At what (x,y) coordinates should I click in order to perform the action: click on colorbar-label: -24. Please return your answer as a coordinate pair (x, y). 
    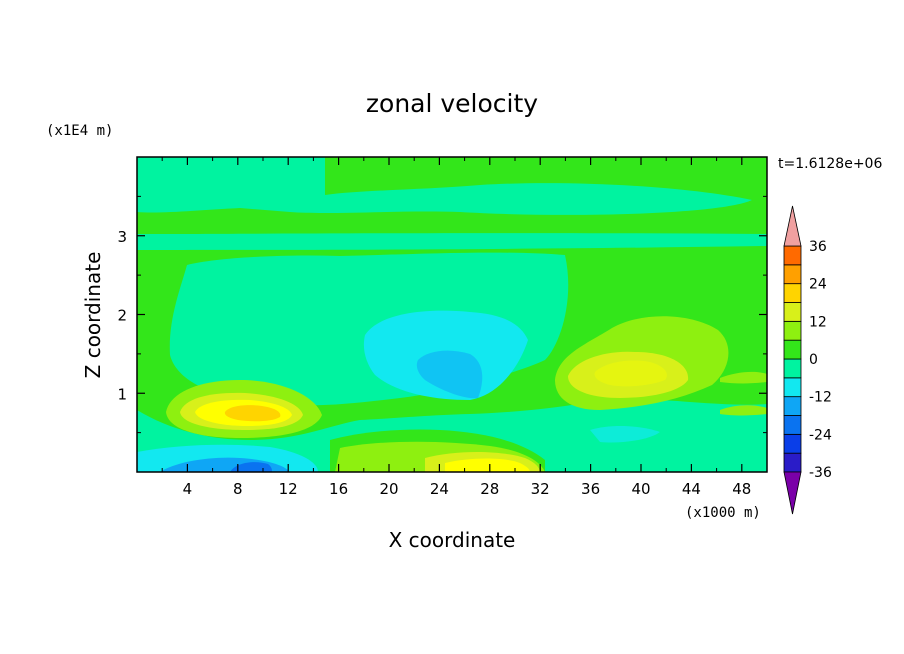
    Looking at the image, I should click on (820, 435).